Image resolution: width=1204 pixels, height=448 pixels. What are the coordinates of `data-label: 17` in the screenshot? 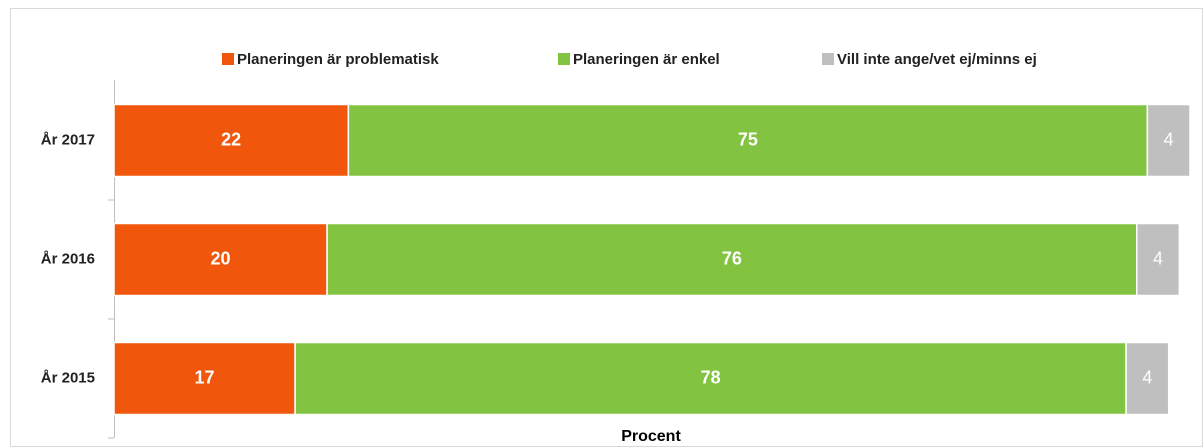 It's located at (205, 377).